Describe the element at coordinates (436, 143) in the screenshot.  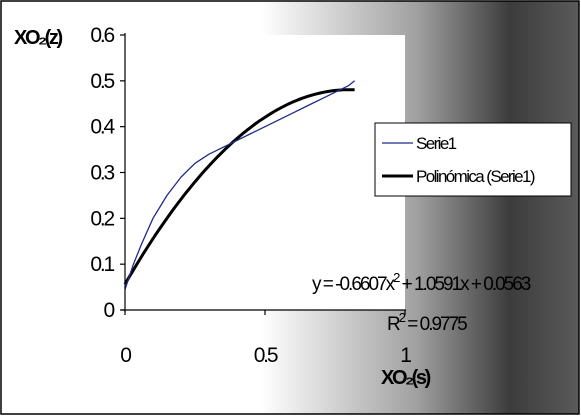
I see `legend-label-series-1: Serie1` at that location.